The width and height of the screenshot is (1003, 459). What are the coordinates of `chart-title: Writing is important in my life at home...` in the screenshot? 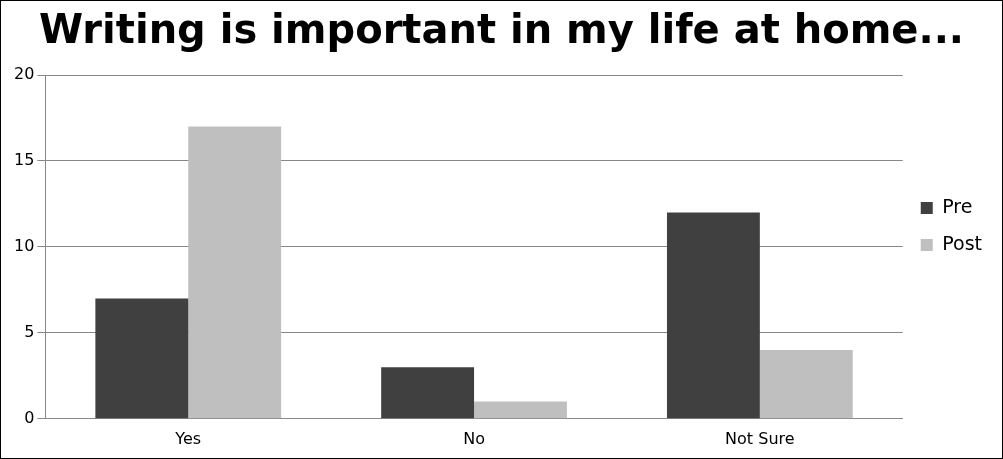 It's located at (501, 29).